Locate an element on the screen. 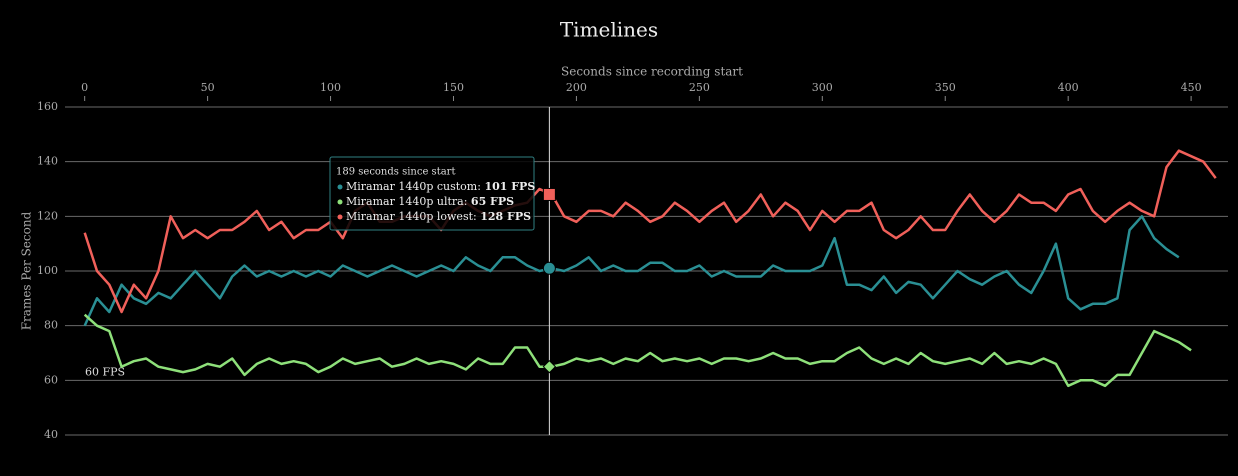 This screenshot has height=476, width=1238. x-tick-label: 300 is located at coordinates (822, 87).